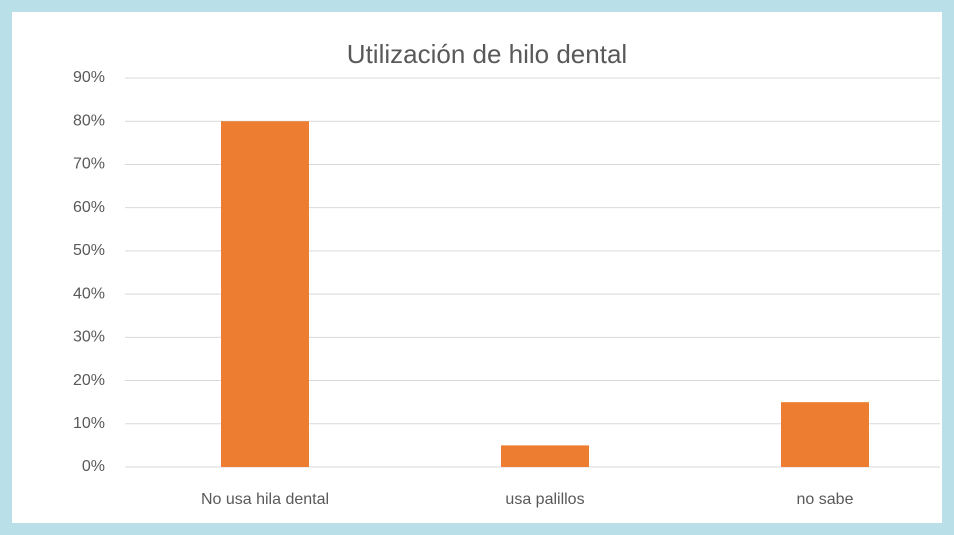 The height and width of the screenshot is (535, 954). Describe the element at coordinates (89, 164) in the screenshot. I see `y-tick-label: 70%` at that location.